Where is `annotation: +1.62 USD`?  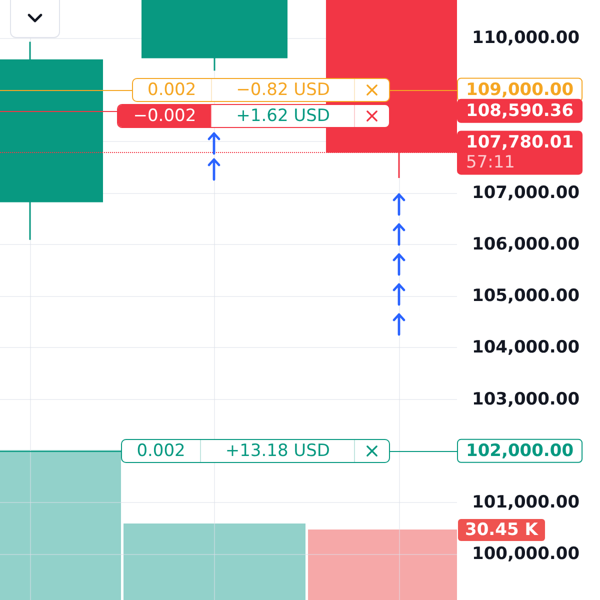
annotation: +1.62 USD is located at coordinates (282, 115).